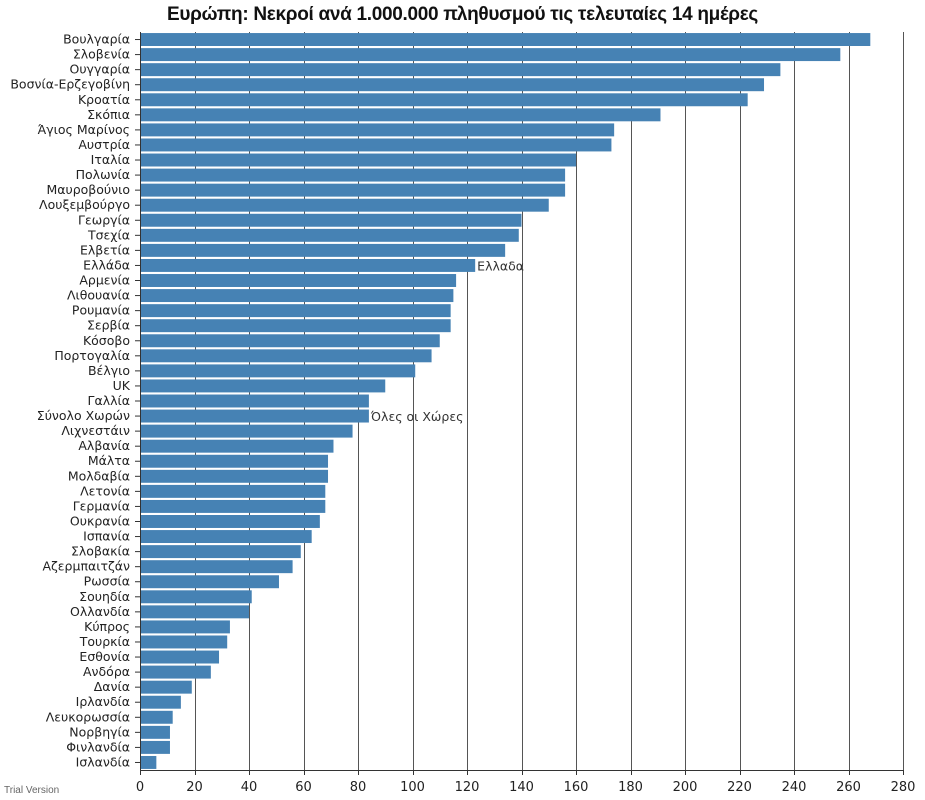  I want to click on x-tick-label: 60, so click(303, 787).